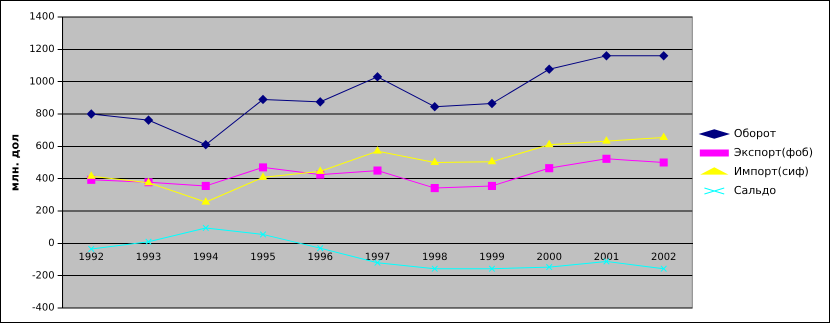 Image resolution: width=830 pixels, height=323 pixels. What do you see at coordinates (43, 308) in the screenshot?
I see `y-tick-label: -400` at bounding box center [43, 308].